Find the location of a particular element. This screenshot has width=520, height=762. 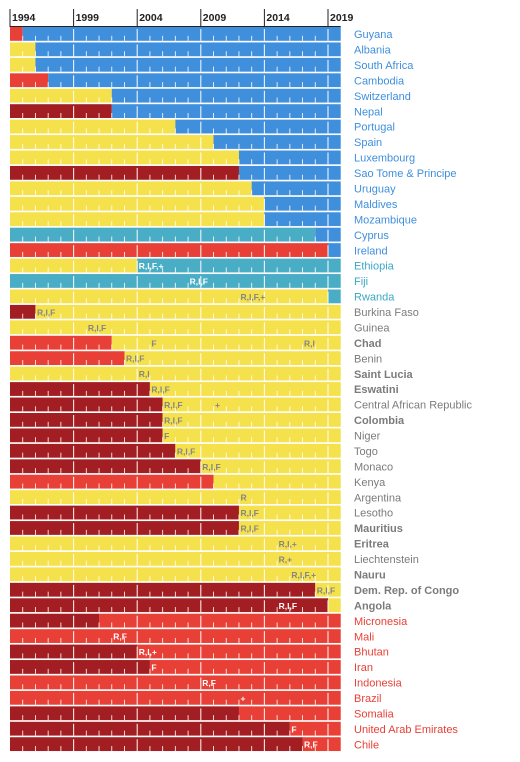

note-chad: F is located at coordinates (153, 343).